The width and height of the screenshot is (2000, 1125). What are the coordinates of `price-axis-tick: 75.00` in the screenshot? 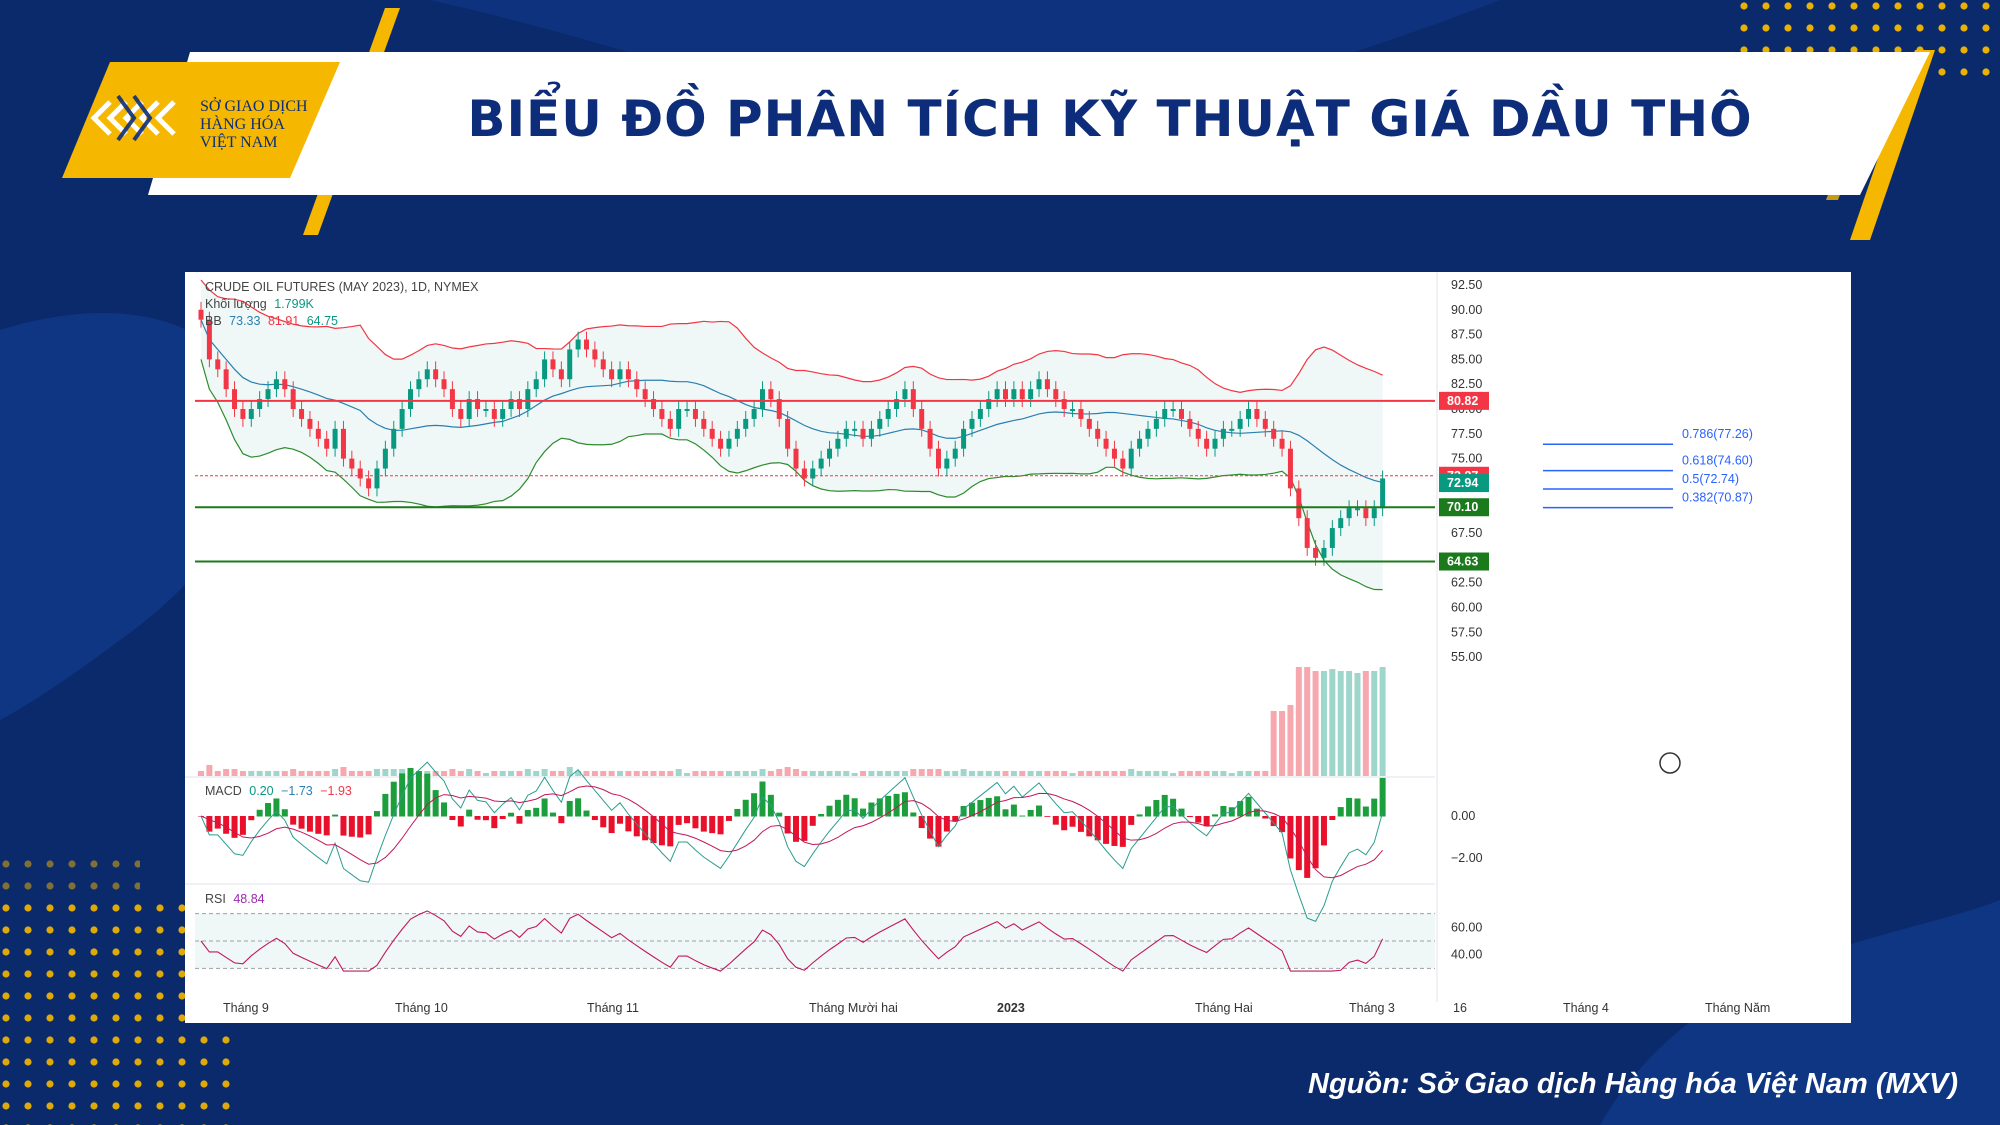 It's located at (1466, 459).